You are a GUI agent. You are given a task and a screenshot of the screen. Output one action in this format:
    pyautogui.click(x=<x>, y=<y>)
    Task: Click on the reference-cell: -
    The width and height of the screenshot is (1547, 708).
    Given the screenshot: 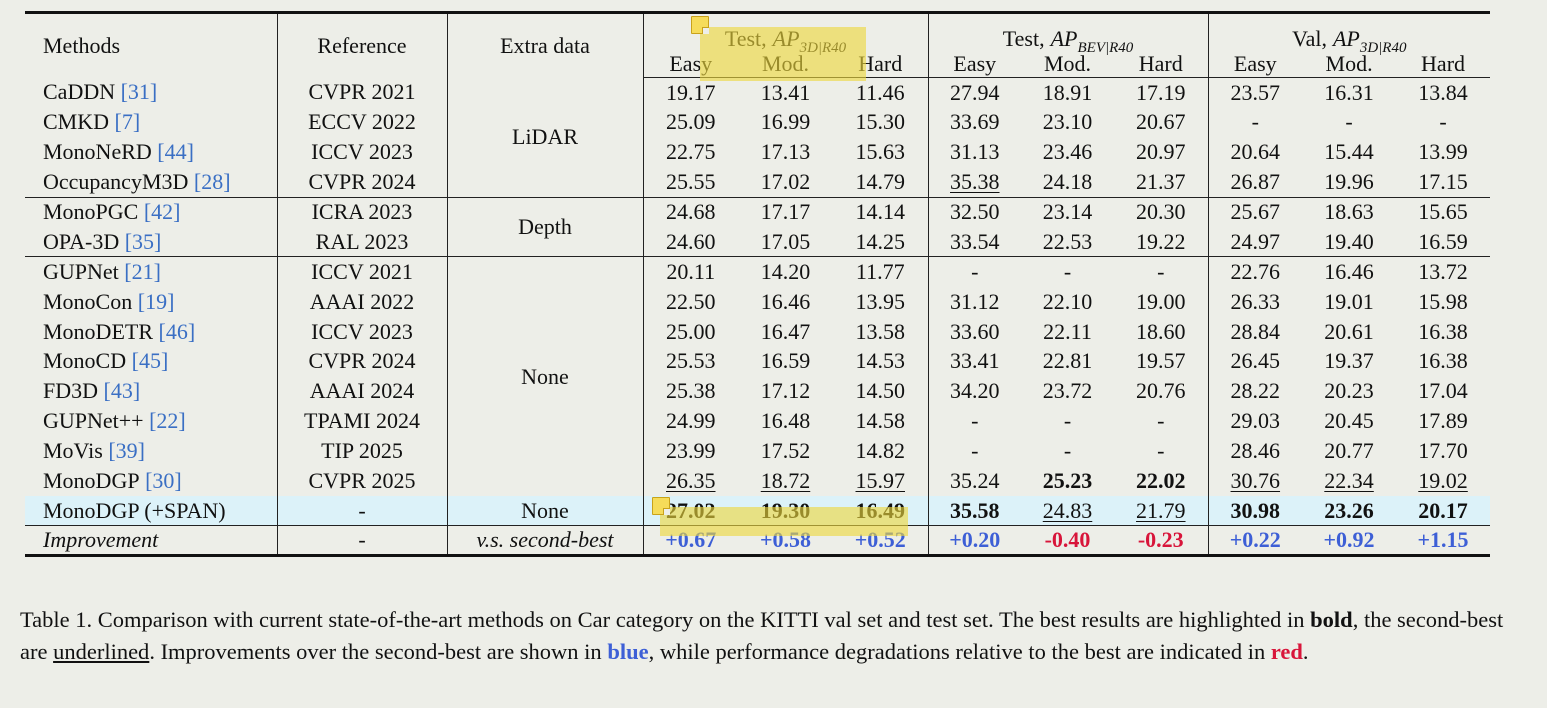 What is the action you would take?
    pyautogui.click(x=362, y=540)
    